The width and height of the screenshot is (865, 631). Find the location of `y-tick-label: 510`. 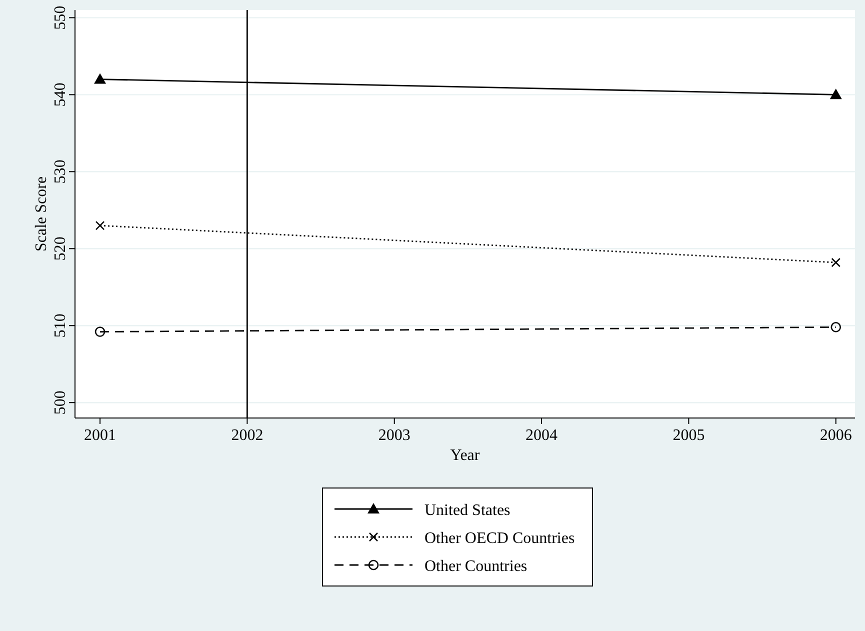

y-tick-label: 510 is located at coordinates (60, 326).